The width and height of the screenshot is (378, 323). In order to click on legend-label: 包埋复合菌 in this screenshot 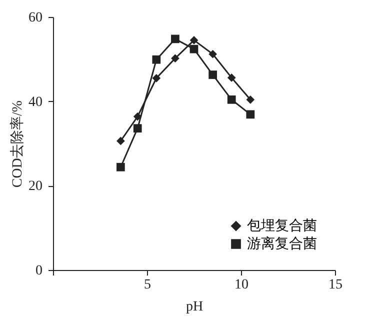, I will do `click(282, 226)`.